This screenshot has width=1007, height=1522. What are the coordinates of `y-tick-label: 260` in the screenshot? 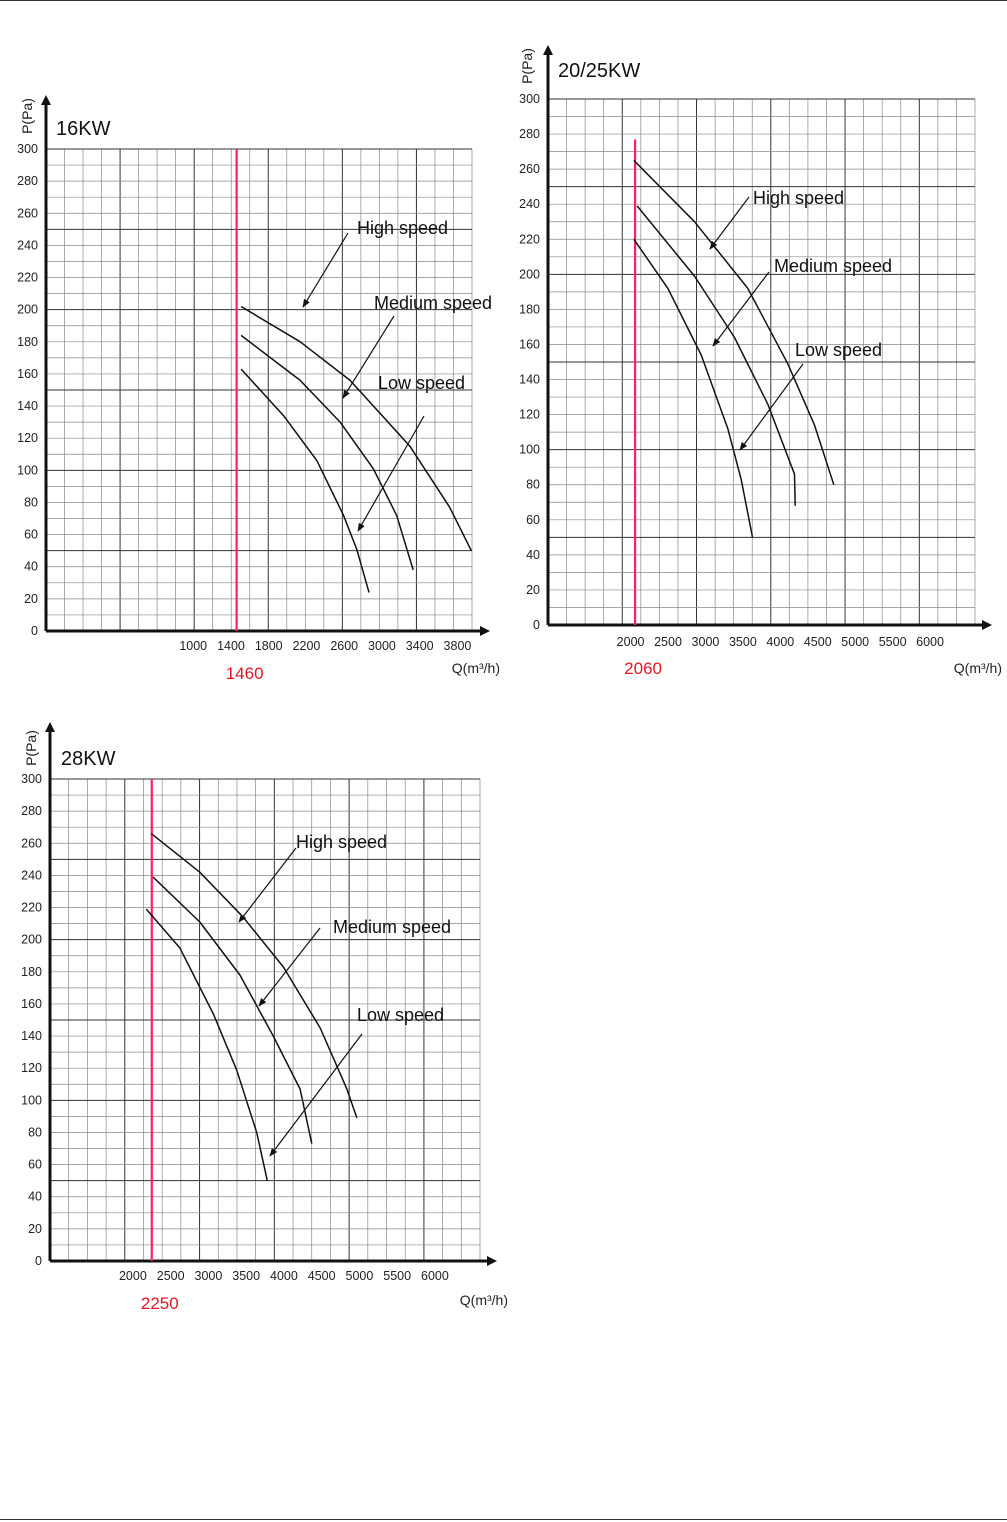 It's located at (529, 169).